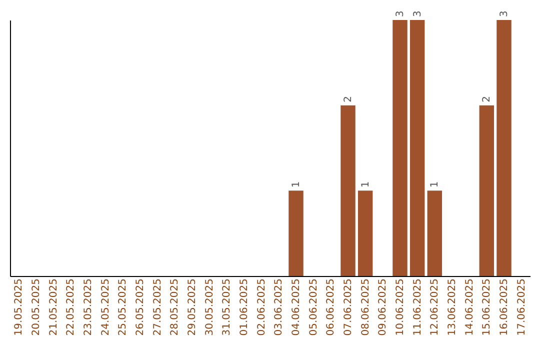 The image size is (540, 340). I want to click on x-tick-label: 19.05.2025, so click(19, 307).